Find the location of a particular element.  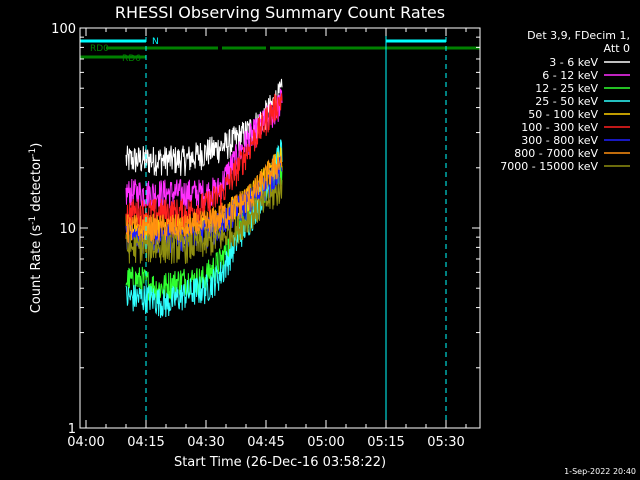

y-axis-label-mid: detector is located at coordinates (36, 186).